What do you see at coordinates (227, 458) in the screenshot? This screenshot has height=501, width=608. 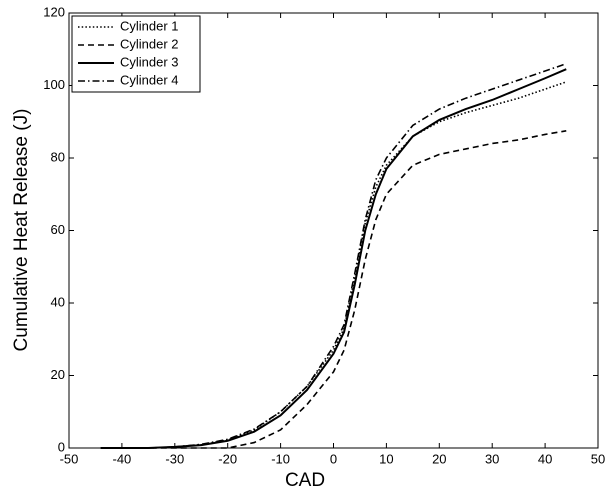 I see `x-tick-label: -20` at bounding box center [227, 458].